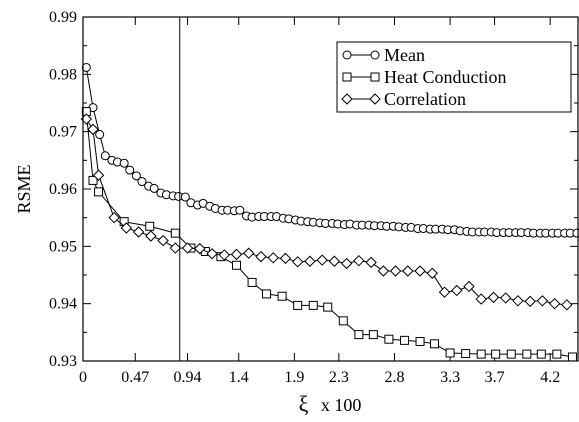 Image resolution: width=579 pixels, height=422 pixels. Describe the element at coordinates (63, 132) in the screenshot. I see `y-tick-label: 0.97` at that location.